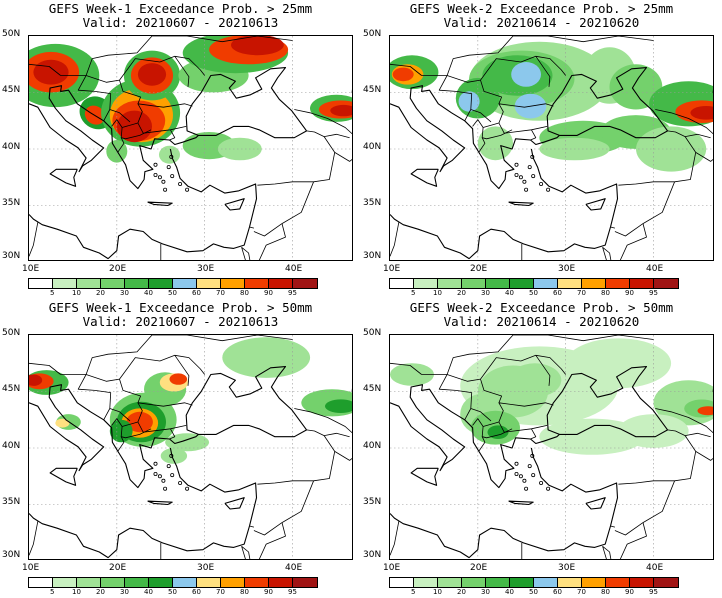 Image resolution: width=722 pixels, height=598 pixels. What do you see at coordinates (372, 90) in the screenshot?
I see `lat-tick-label: 45N` at bounding box center [372, 90].